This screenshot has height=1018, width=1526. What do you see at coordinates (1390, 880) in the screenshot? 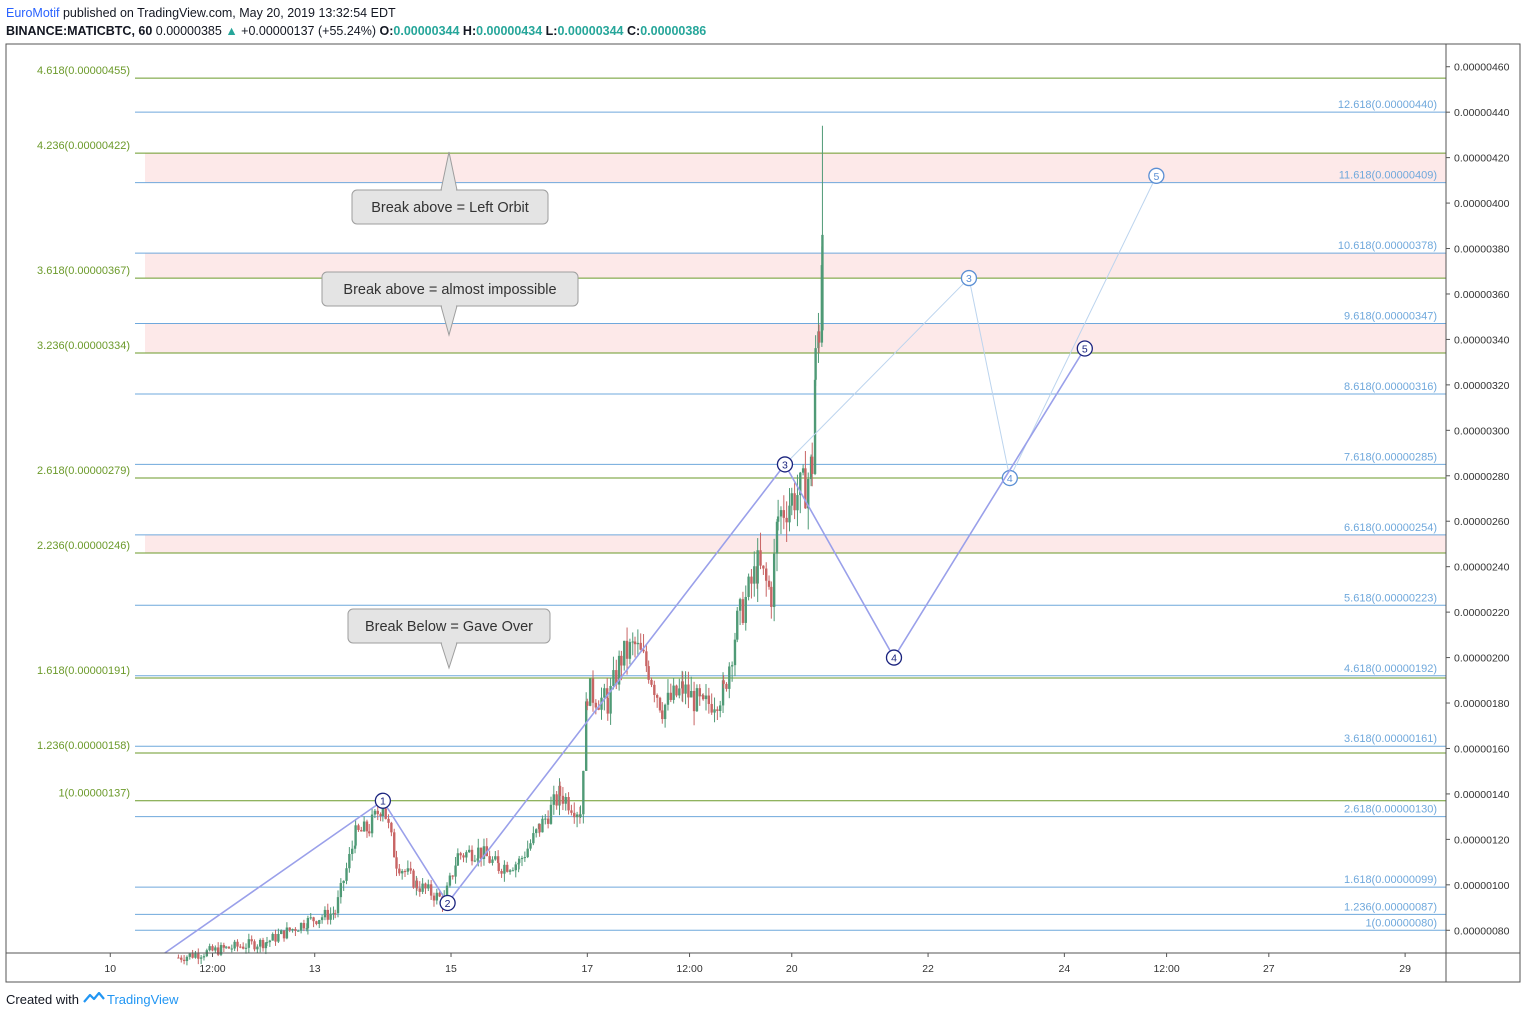
I see `fib-level-label: 1.618(0.00000099)` at bounding box center [1390, 880].